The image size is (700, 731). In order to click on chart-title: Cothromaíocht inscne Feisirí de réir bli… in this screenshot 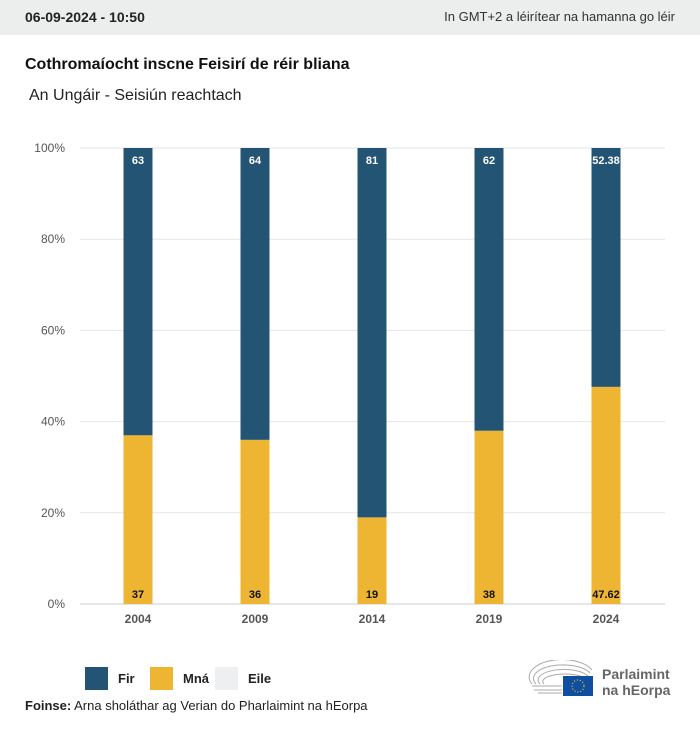, I will do `click(187, 64)`.